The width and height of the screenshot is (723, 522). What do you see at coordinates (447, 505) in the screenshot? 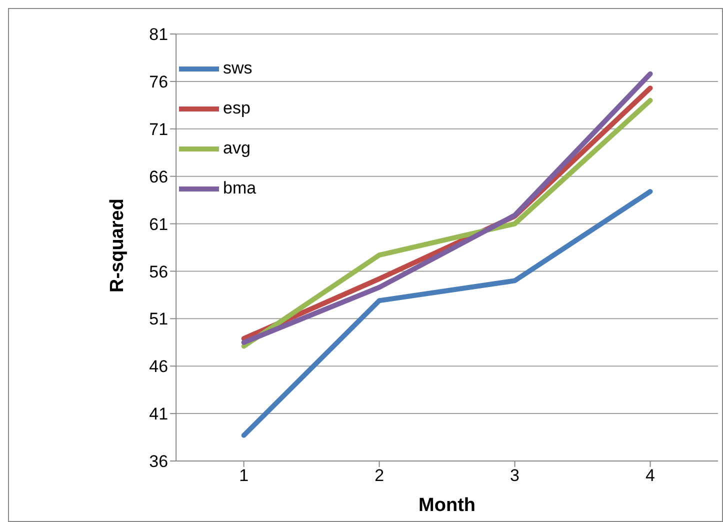
I see `x-axis-title: Month` at bounding box center [447, 505].